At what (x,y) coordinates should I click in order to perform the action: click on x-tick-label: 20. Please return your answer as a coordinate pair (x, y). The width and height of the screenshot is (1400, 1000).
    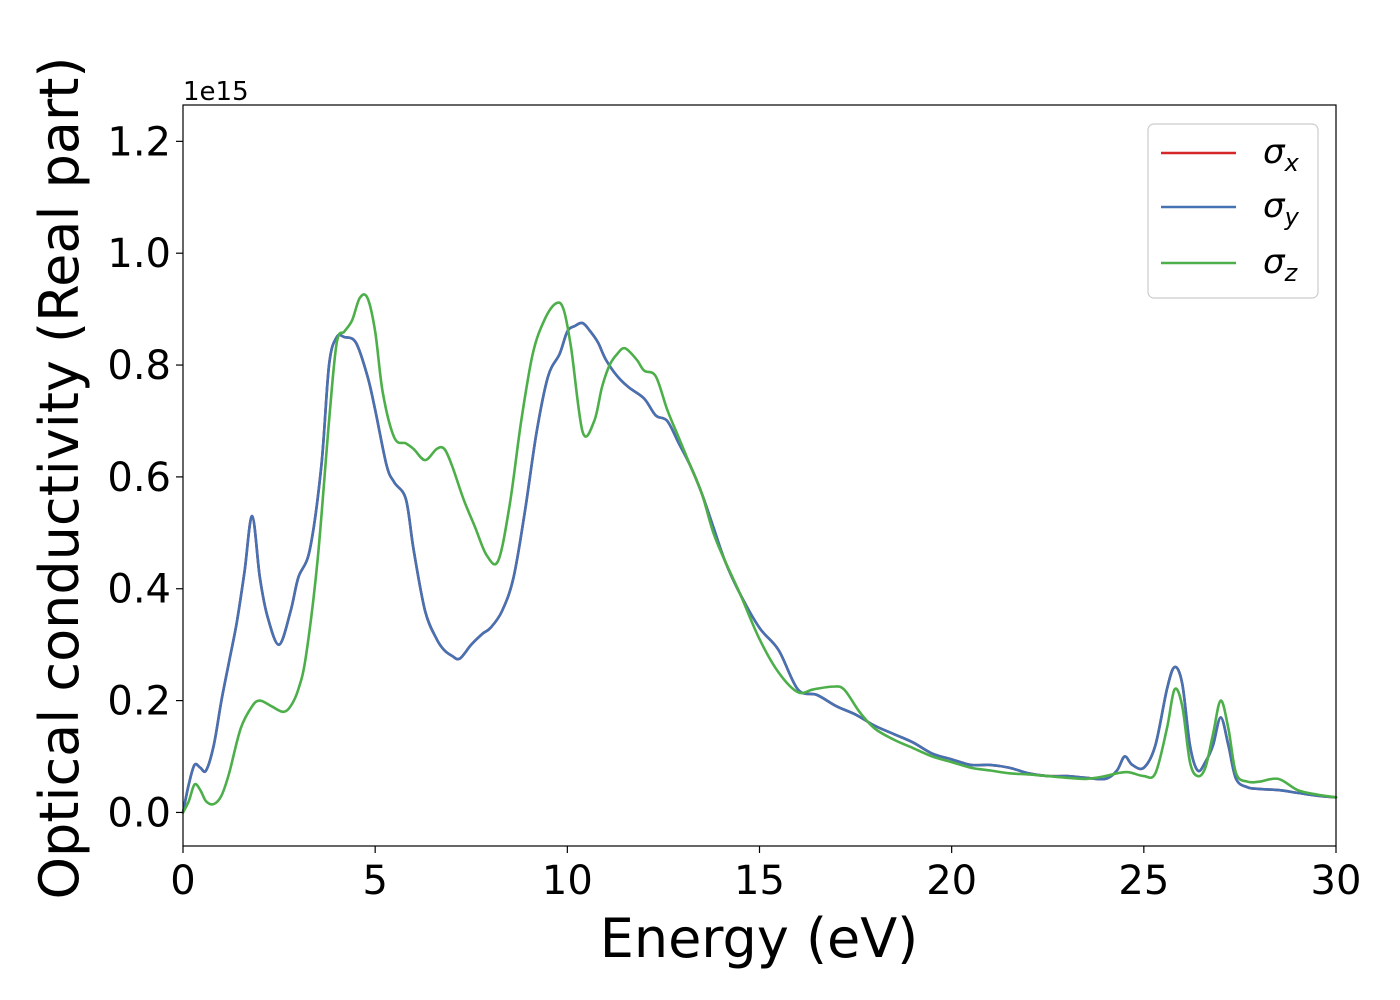
    Looking at the image, I should click on (951, 881).